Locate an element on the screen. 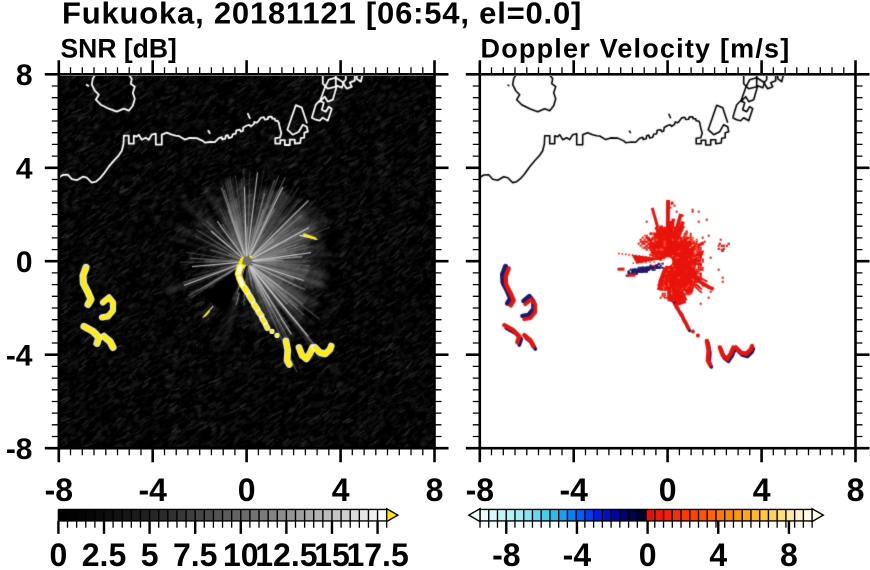 Image resolution: width=870 pixels, height=570 pixels. svg-text: 15 is located at coordinates (332, 553).